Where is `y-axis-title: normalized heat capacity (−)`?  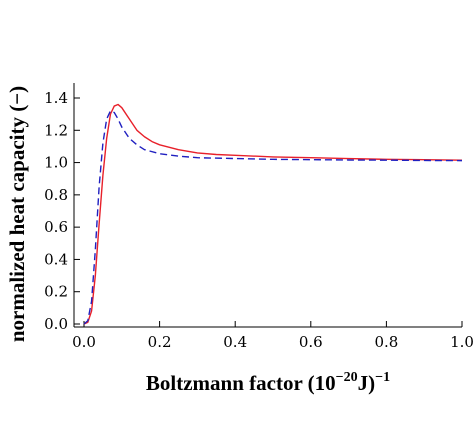
y-axis-title: normalized heat capacity (−) is located at coordinates (17, 214).